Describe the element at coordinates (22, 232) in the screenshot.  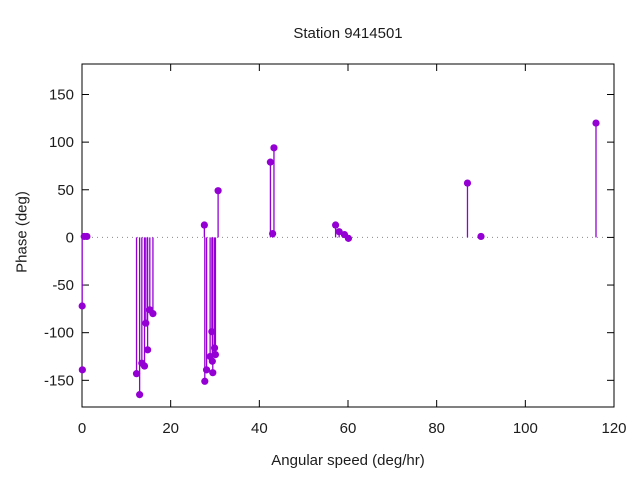
I see `y-axis-label-text: Phase (deg)` at that location.